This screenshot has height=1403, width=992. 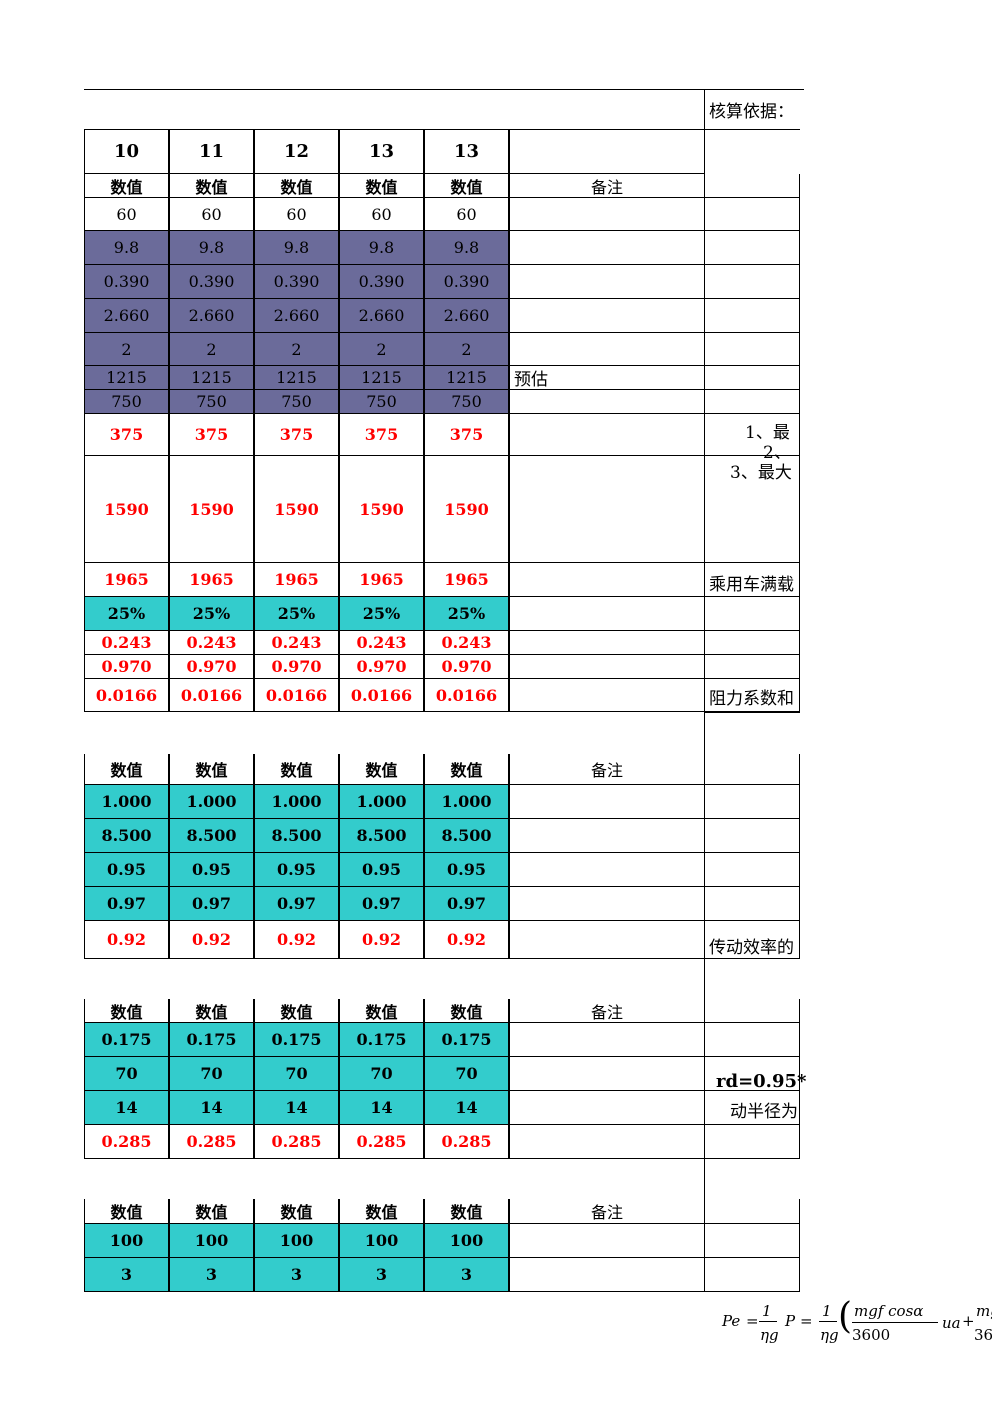 What do you see at coordinates (606, 1275) in the screenshot?
I see `s4-remark` at bounding box center [606, 1275].